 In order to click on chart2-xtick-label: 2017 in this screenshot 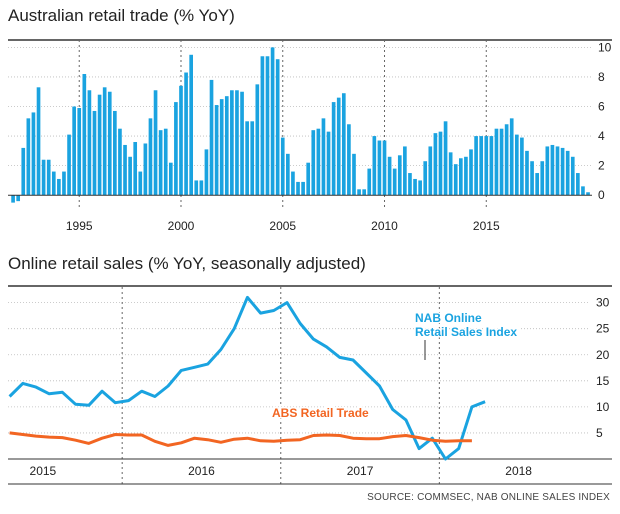, I will do `click(360, 471)`.